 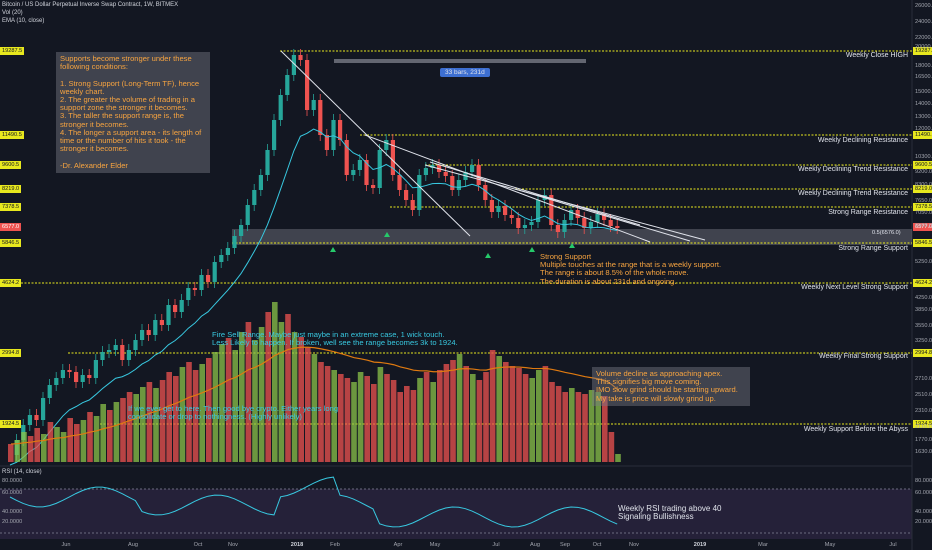 What do you see at coordinates (460, 61) in the screenshot?
I see `measure-range` at bounding box center [460, 61].